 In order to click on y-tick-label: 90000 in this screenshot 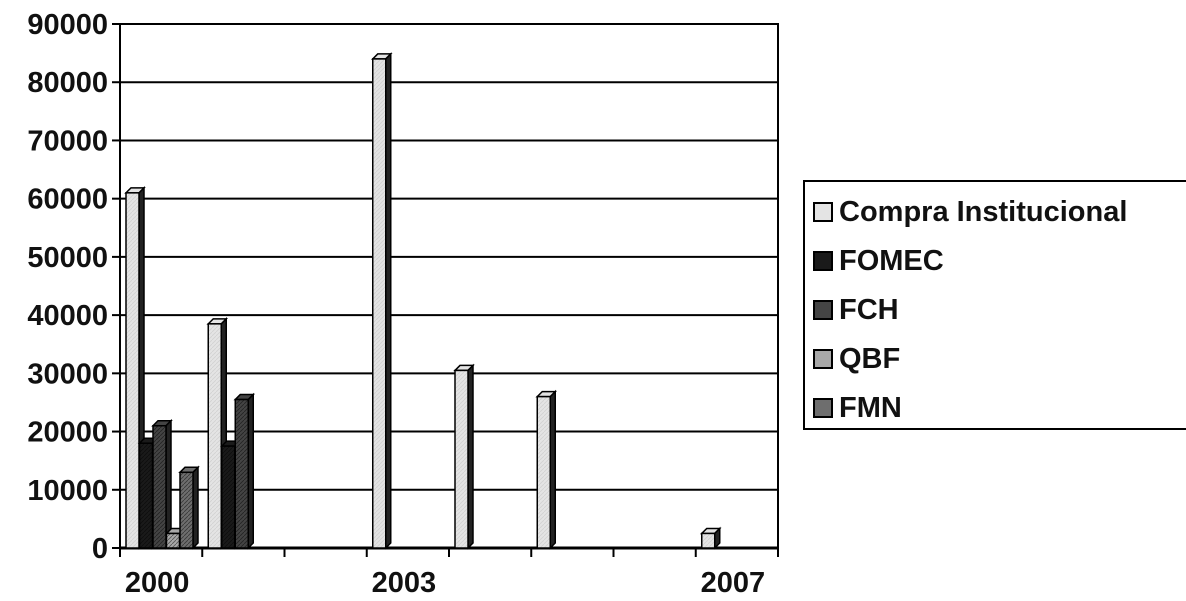, I will do `click(67, 25)`.